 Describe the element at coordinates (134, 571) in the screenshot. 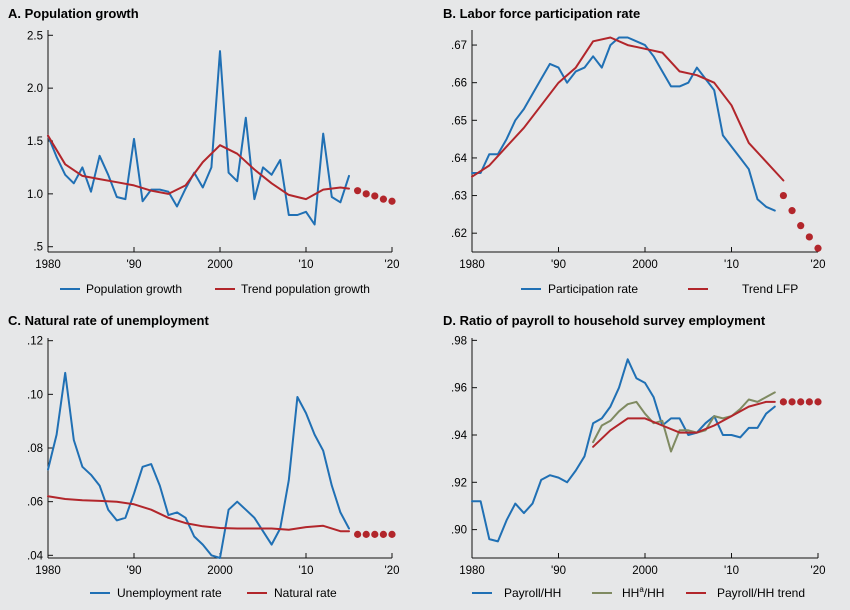

I see `panel-c-x-tick-label: '90` at that location.